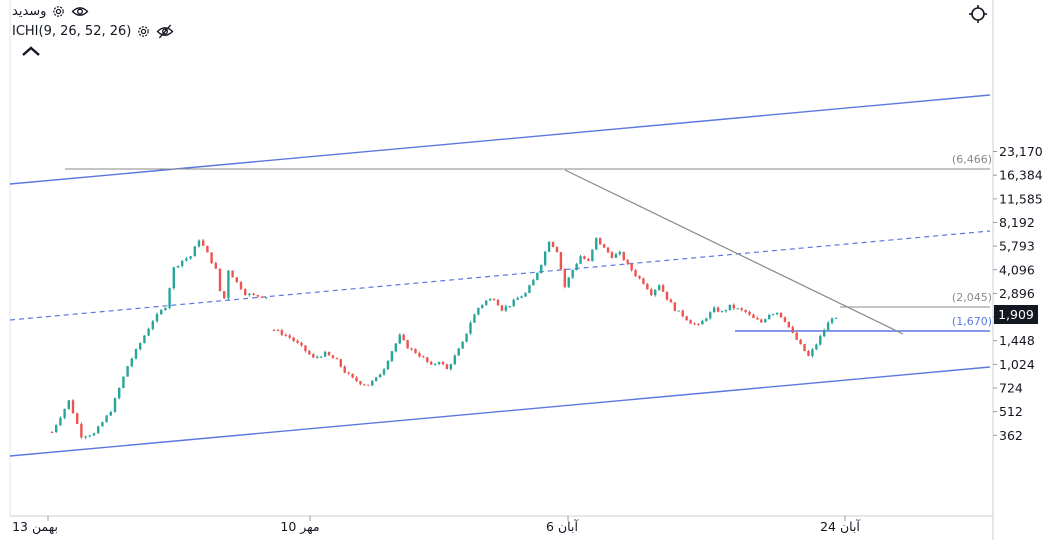 The height and width of the screenshot is (540, 1055). Describe the element at coordinates (1011, 411) in the screenshot. I see `price-tick-label: 512` at that location.